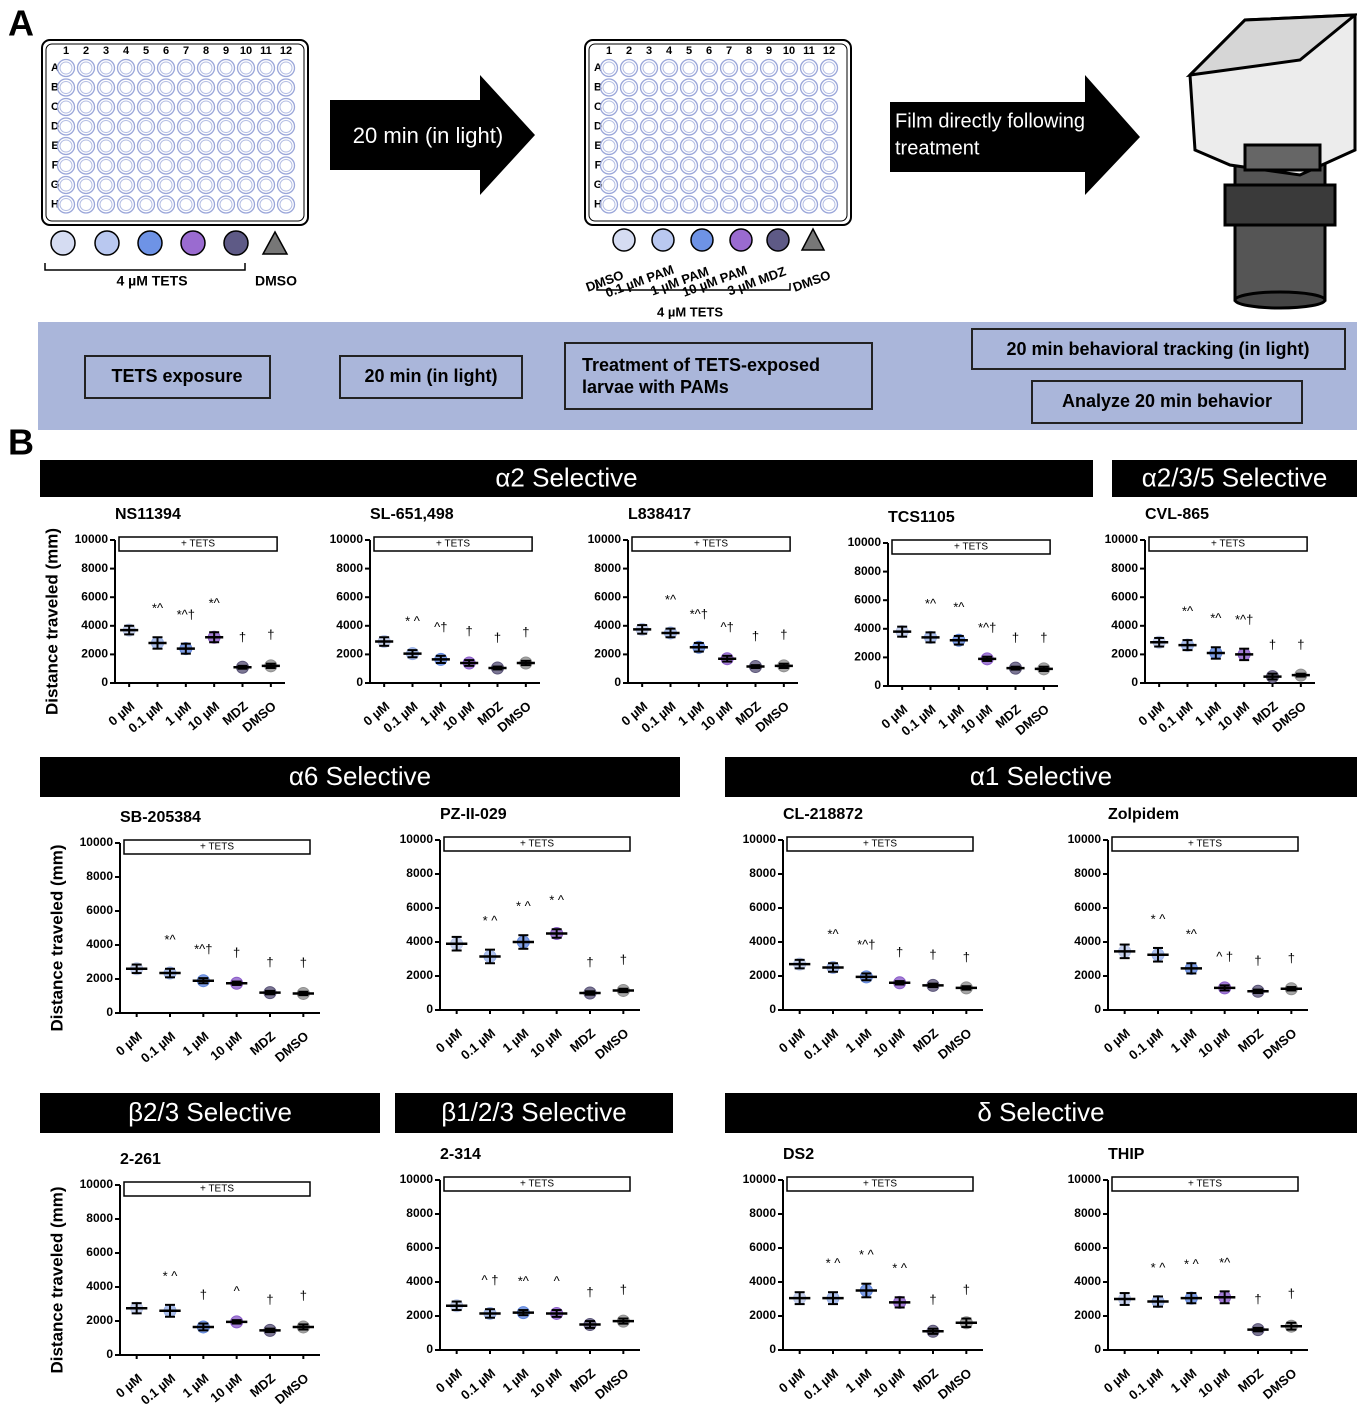  Describe the element at coordinates (557, 1280) in the screenshot. I see `significance: ^` at that location.